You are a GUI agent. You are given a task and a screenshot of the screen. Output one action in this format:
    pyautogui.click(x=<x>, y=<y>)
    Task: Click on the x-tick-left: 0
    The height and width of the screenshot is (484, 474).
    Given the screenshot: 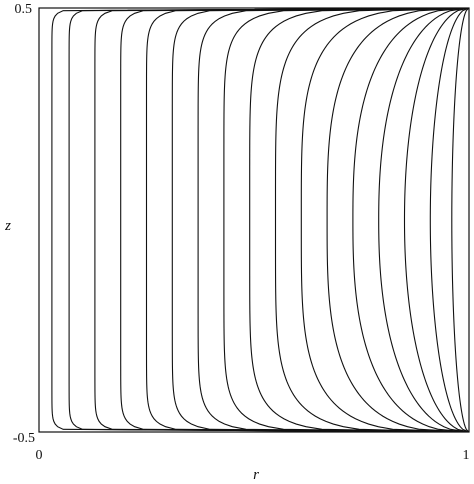 What is the action you would take?
    pyautogui.click(x=39, y=455)
    